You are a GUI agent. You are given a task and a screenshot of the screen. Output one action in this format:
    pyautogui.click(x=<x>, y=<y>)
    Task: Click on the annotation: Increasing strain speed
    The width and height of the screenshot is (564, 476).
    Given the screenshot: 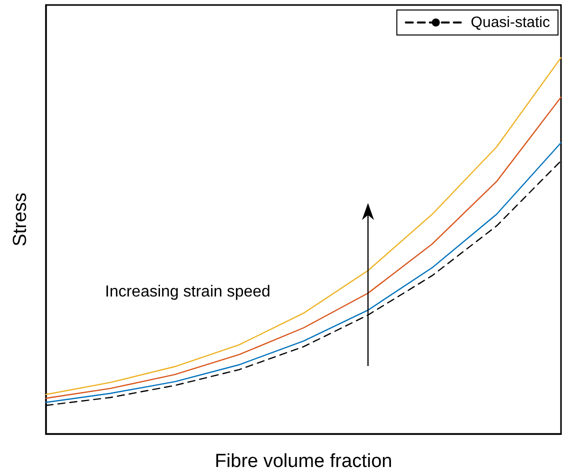 What is the action you would take?
    pyautogui.click(x=187, y=292)
    